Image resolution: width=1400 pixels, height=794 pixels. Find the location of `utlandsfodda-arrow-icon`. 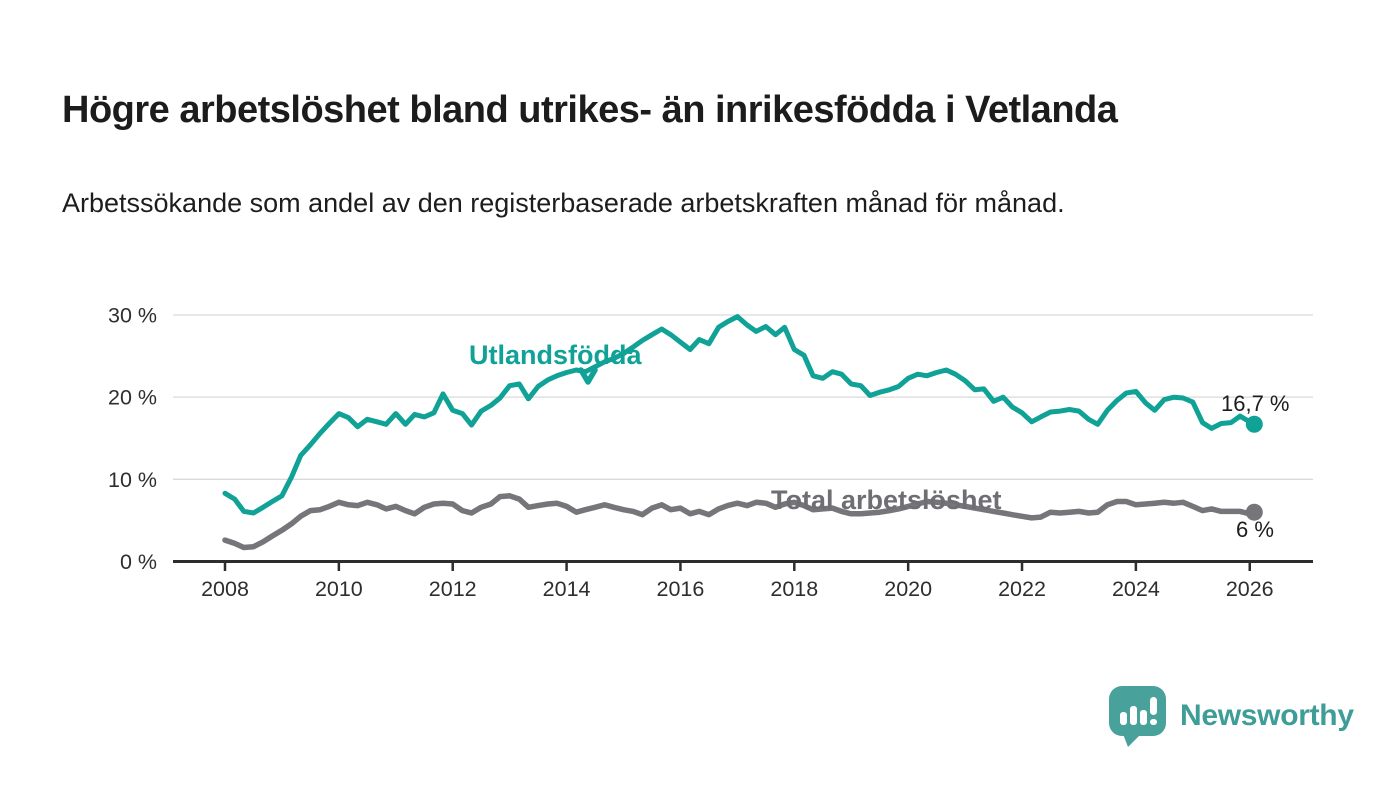

utlandsfodda-arrow-icon is located at coordinates (588, 376).